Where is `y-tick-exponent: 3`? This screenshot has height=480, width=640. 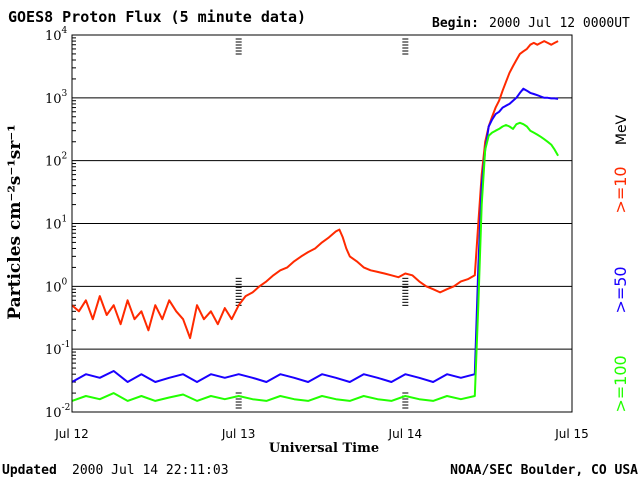 y-tick-exponent: 3 is located at coordinates (65, 94).